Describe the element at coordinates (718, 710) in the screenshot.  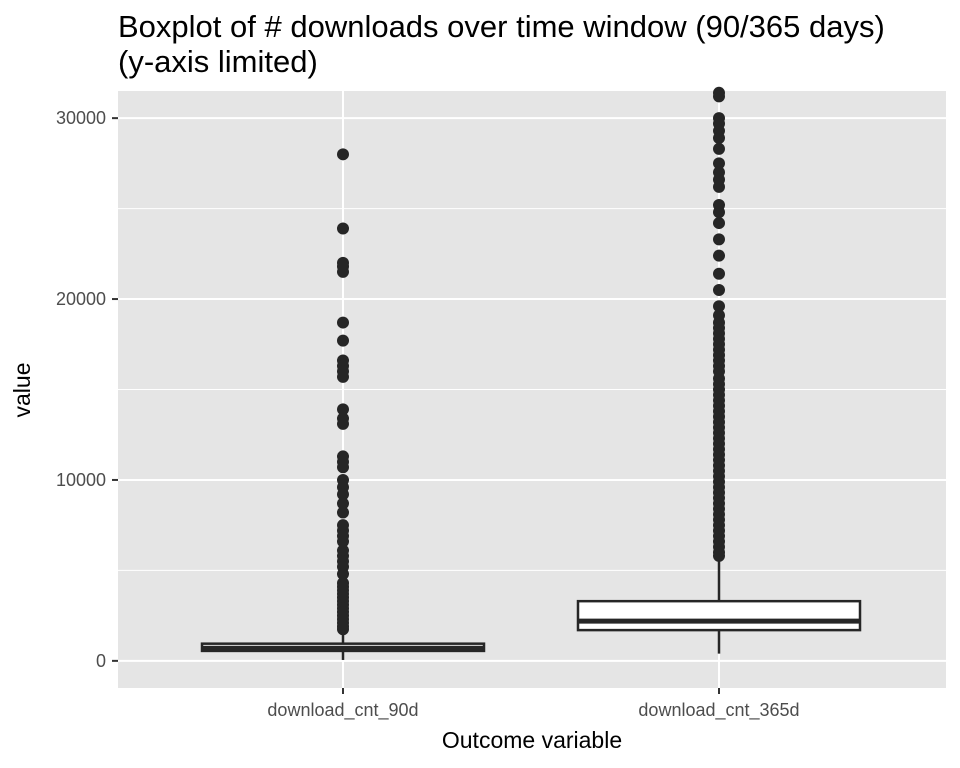
I see `x-tick-label: download_cnt_365d` at that location.